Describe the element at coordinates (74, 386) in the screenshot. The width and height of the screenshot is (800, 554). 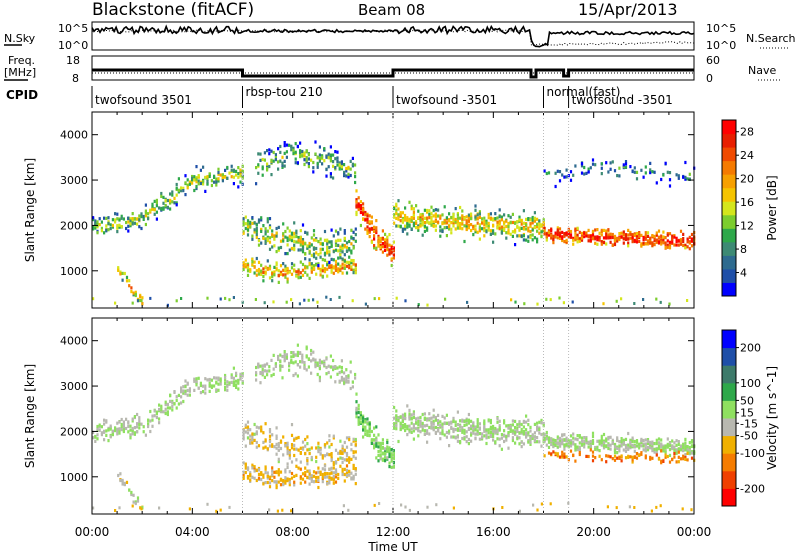
I see `y-tick-label: 3000` at that location.